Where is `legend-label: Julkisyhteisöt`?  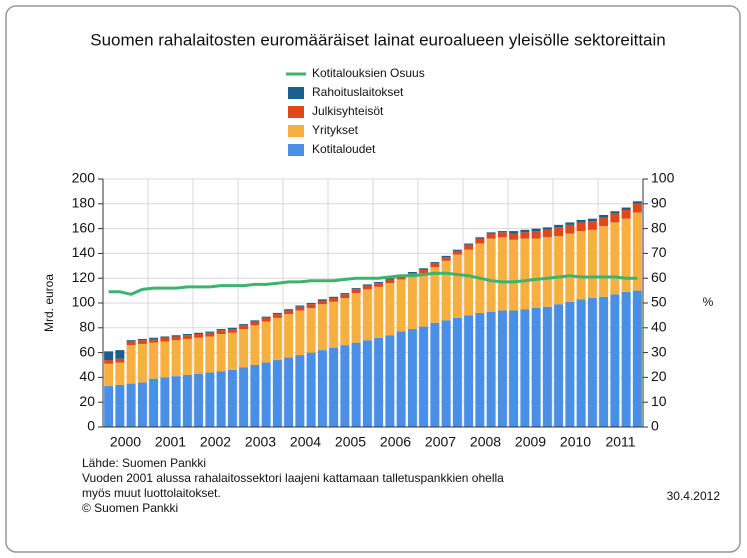 legend-label: Julkisyhteisöt is located at coordinates (348, 111).